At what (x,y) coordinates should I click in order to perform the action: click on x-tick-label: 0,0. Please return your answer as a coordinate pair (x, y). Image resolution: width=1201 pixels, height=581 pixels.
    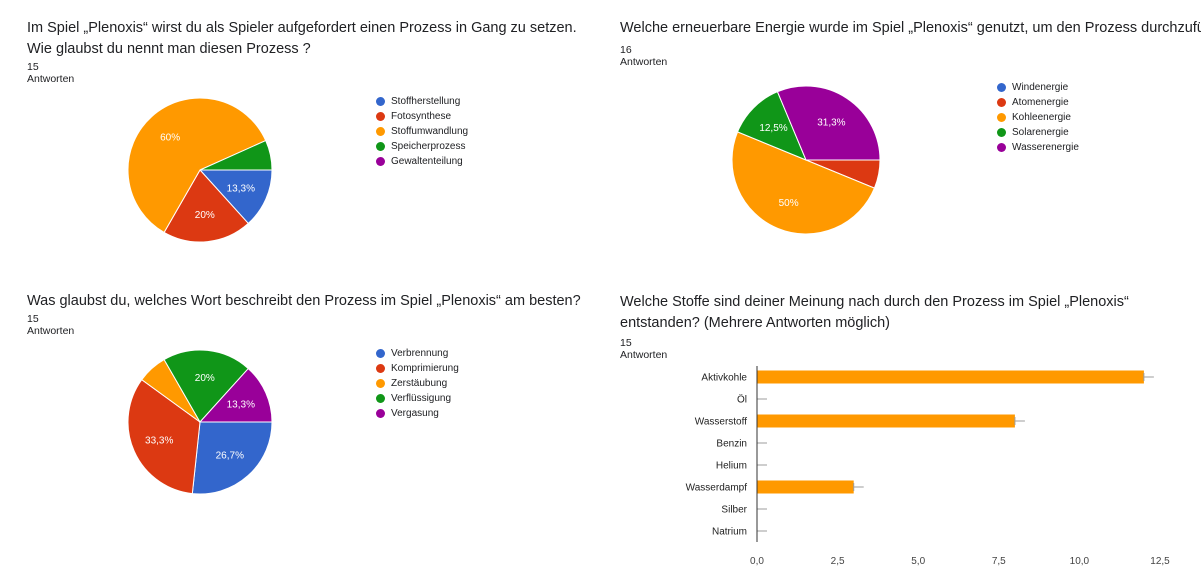
    Looking at the image, I should click on (757, 561).